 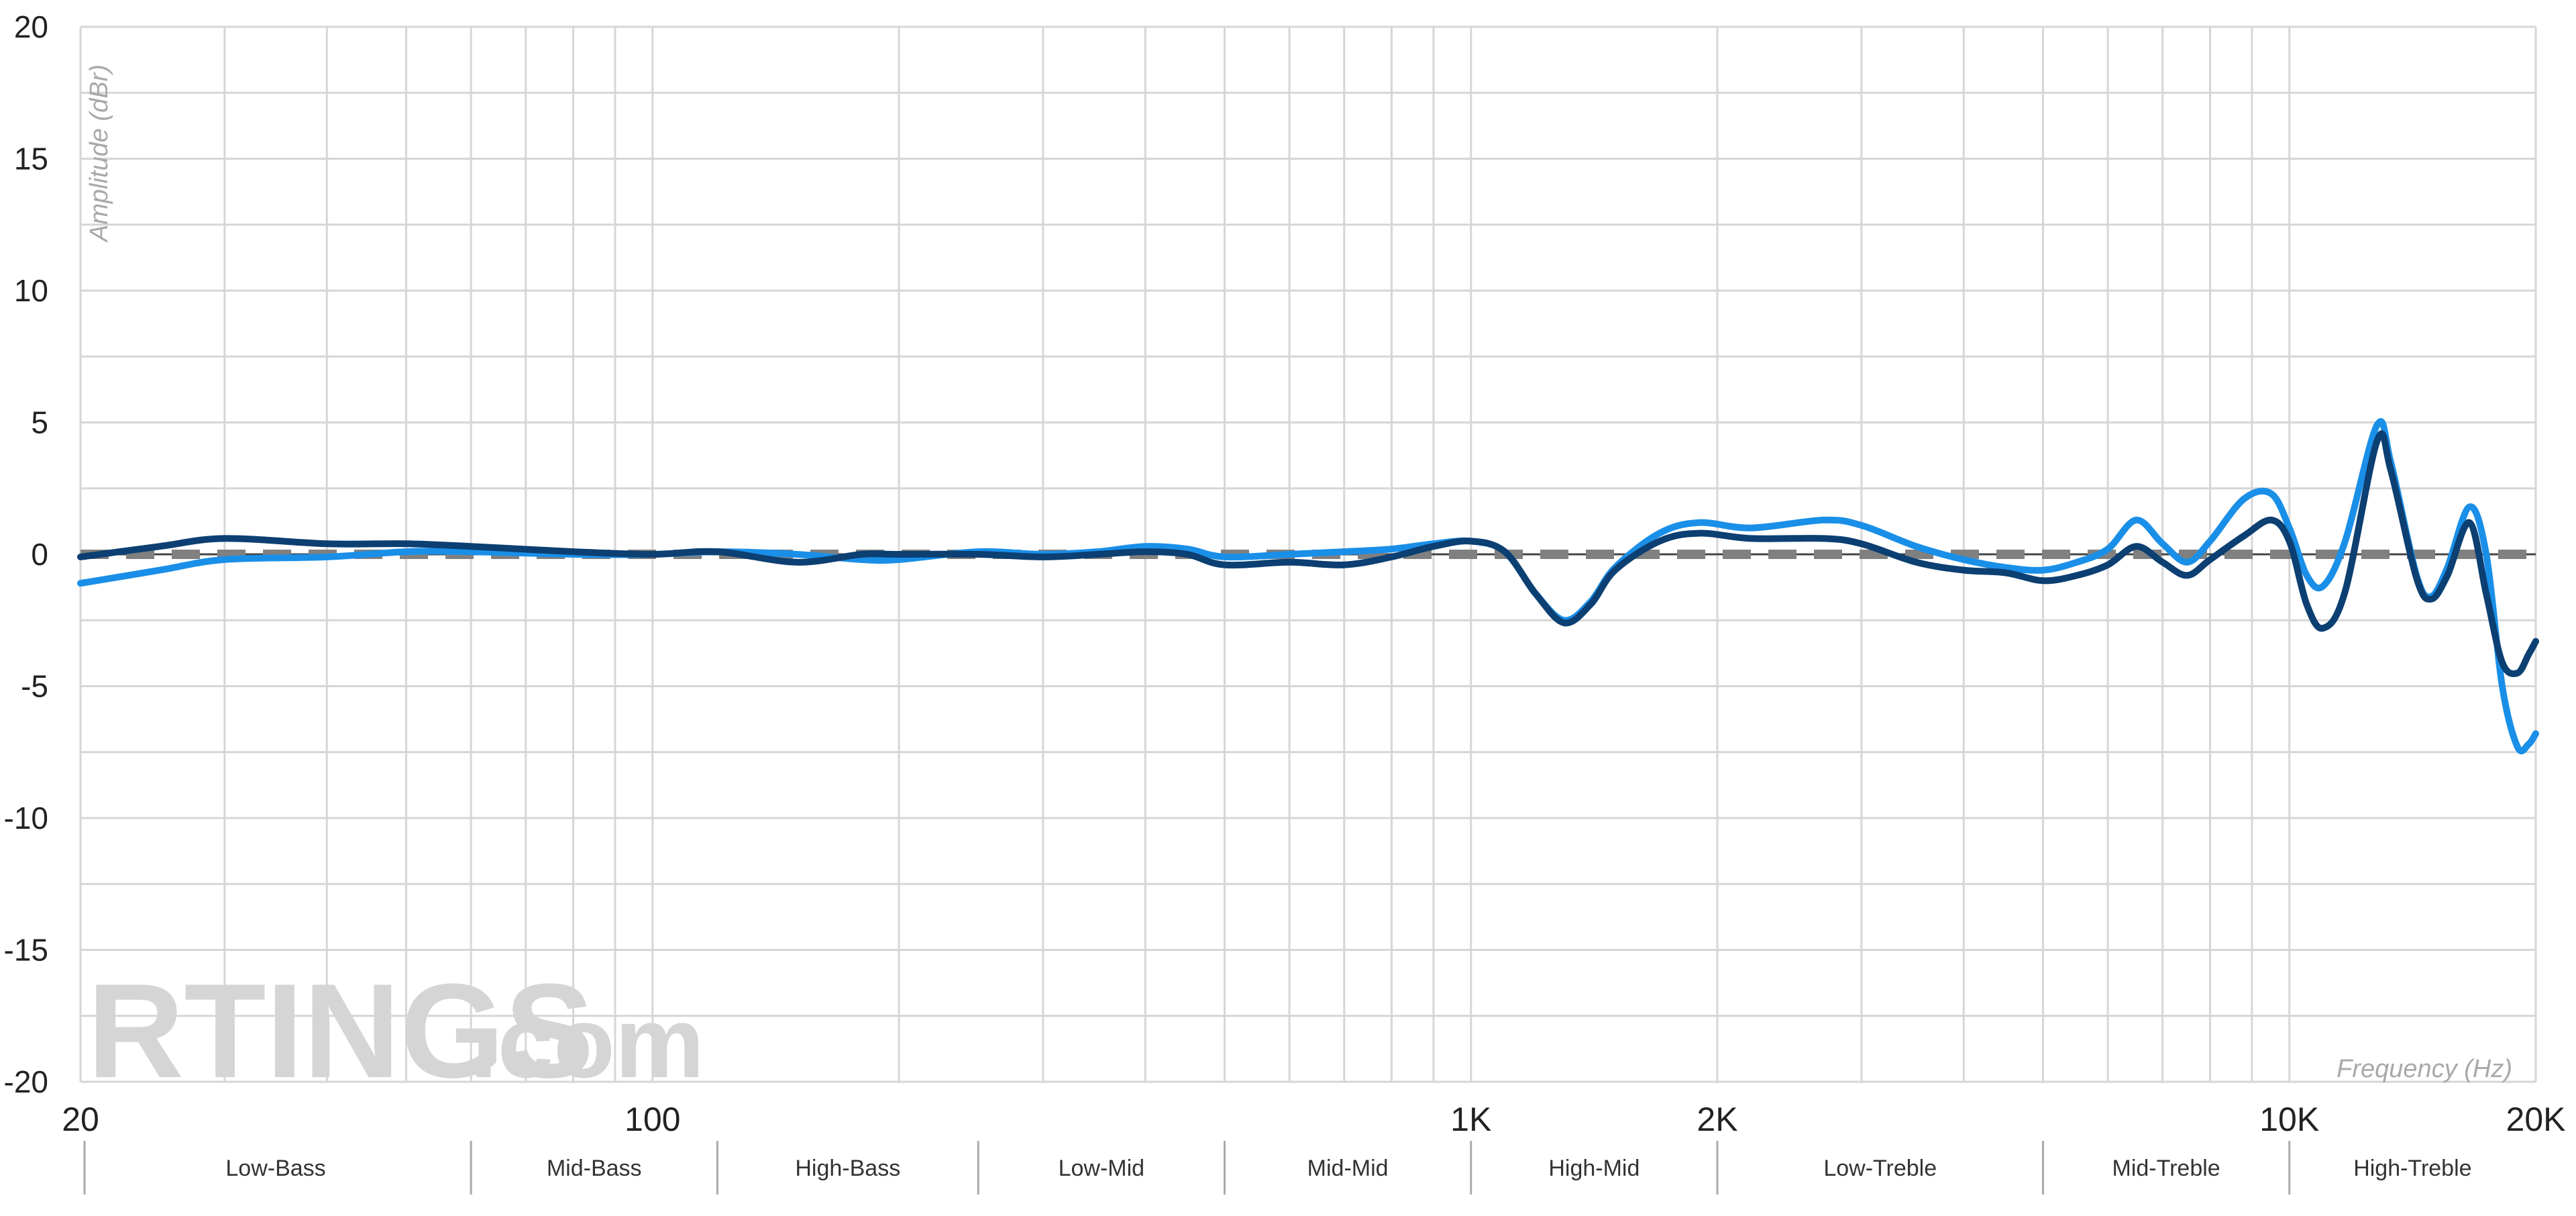 What do you see at coordinates (31, 290) in the screenshot?
I see `y-tick-label: 10` at bounding box center [31, 290].